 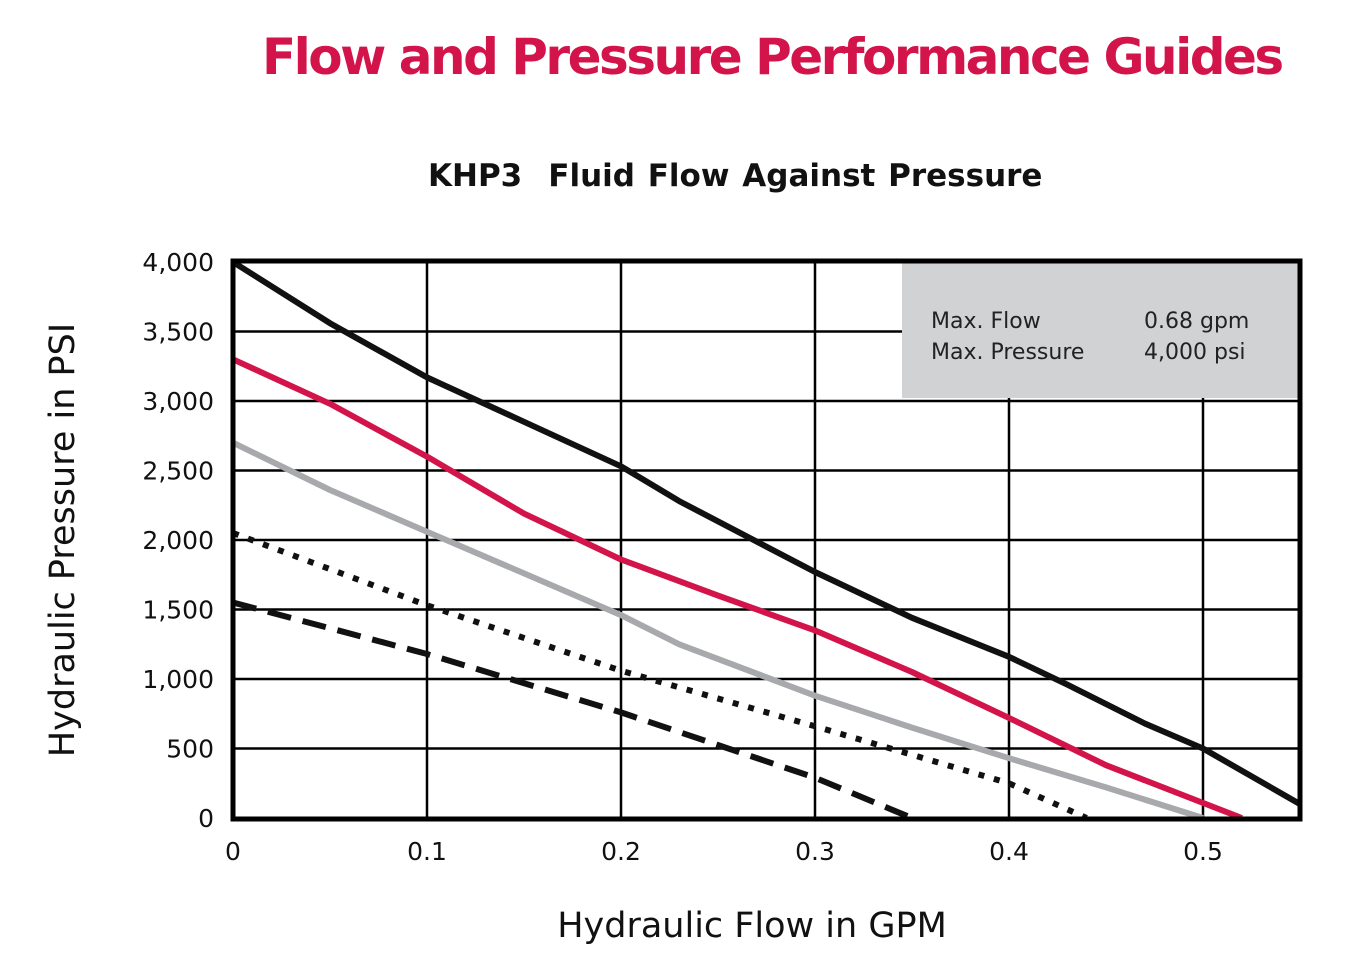 I want to click on series-line-5-dashed, so click(x=573, y=710).